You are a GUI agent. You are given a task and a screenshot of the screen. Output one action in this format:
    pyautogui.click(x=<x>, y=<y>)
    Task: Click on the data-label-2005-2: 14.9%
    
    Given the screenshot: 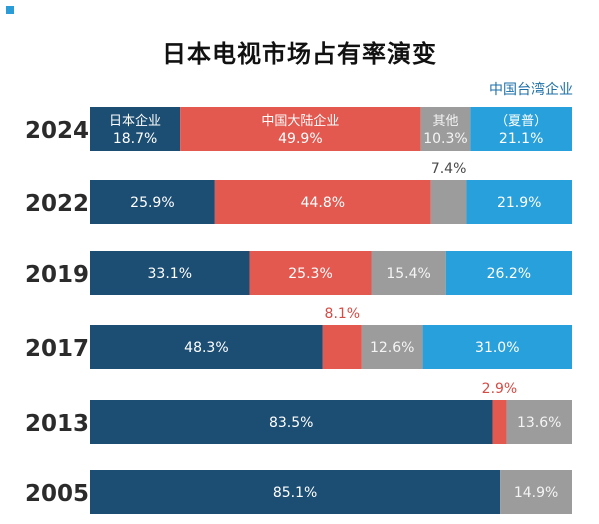 What is the action you would take?
    pyautogui.click(x=536, y=493)
    